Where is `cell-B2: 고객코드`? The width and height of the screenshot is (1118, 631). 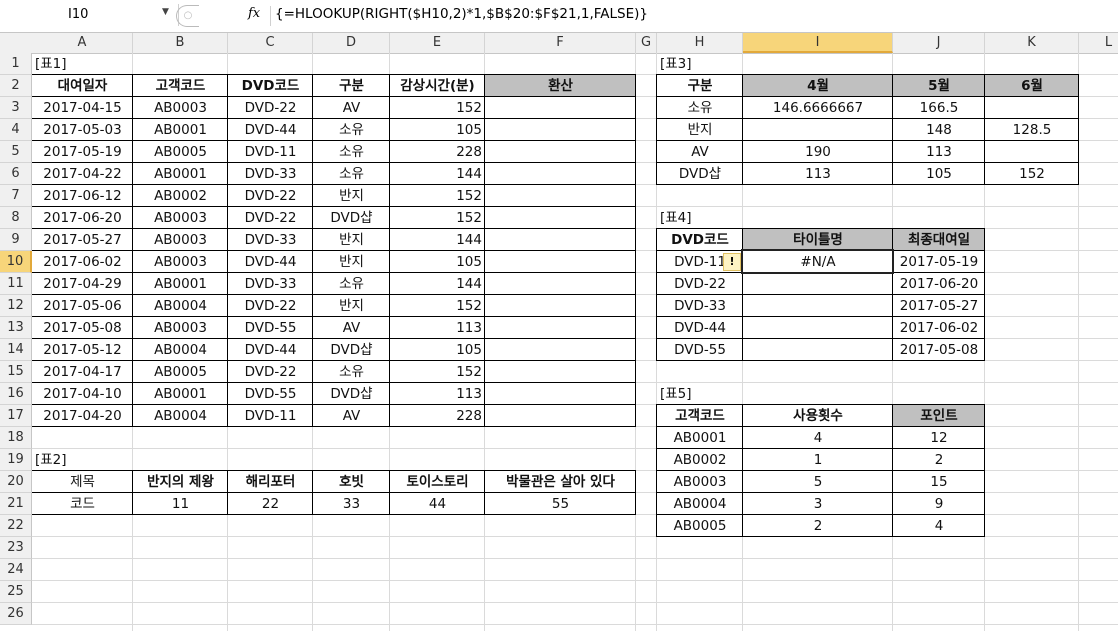 cell-B2: 고객코드 is located at coordinates (180, 86).